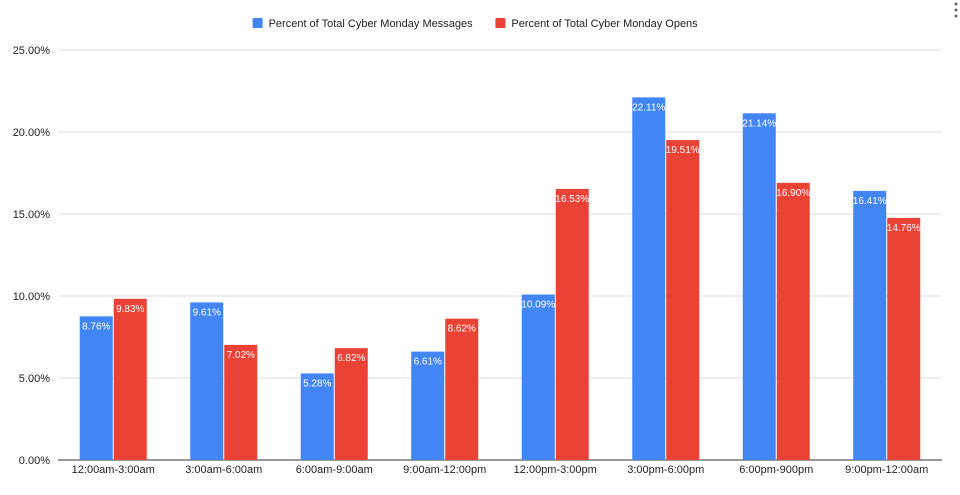  I want to click on data-label: 19.51%, so click(683, 150).